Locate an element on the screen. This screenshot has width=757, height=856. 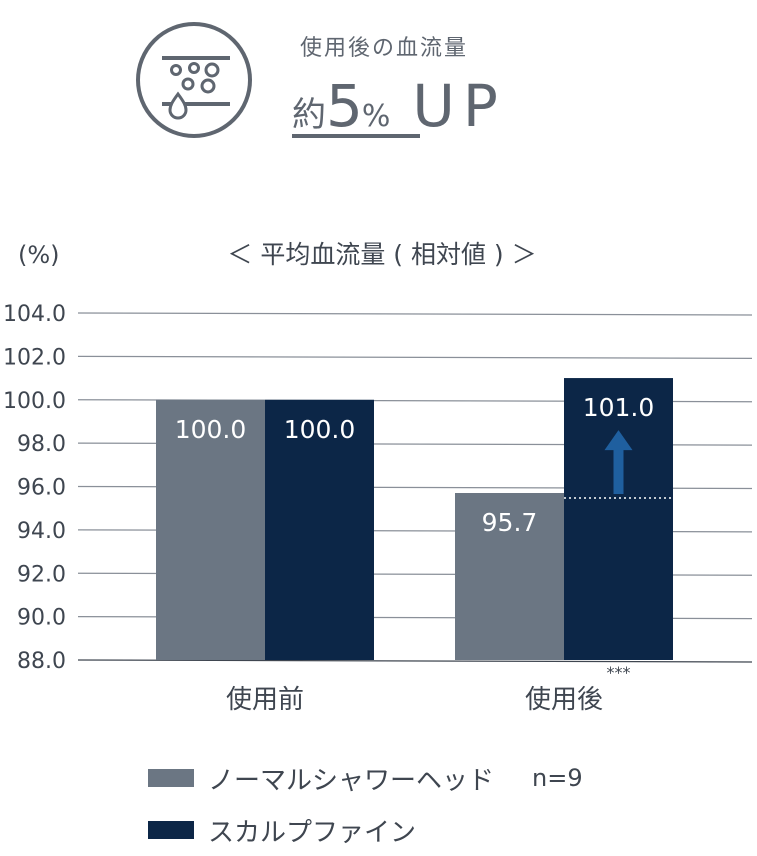
header-subtitle: 使用後の血流量 is located at coordinates (384, 48).